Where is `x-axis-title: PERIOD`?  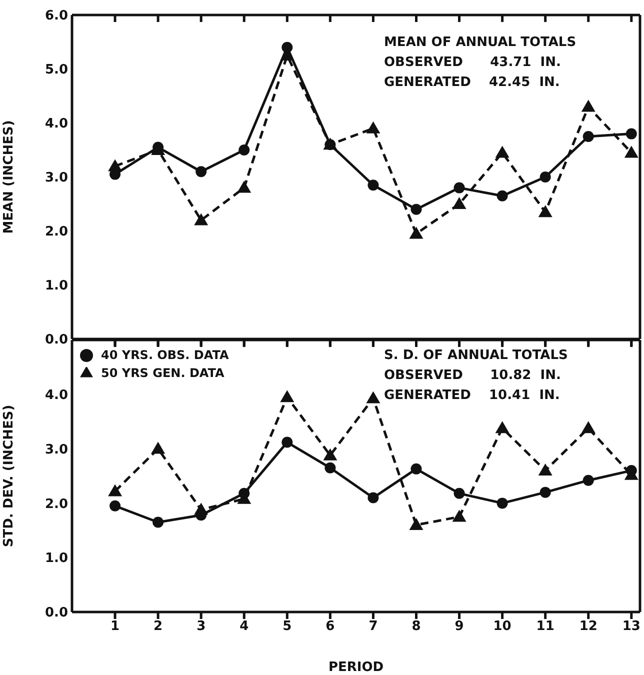 x-axis-title: PERIOD is located at coordinates (356, 667).